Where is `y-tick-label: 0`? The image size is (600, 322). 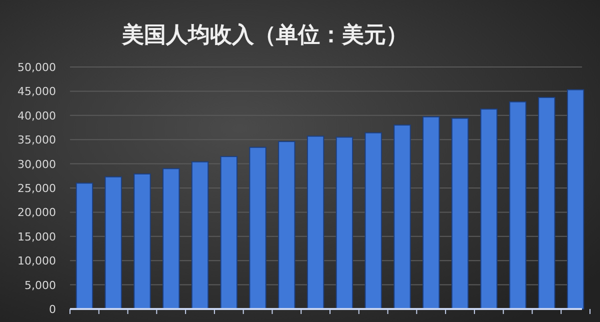 y-tick-label: 0 is located at coordinates (52, 309).